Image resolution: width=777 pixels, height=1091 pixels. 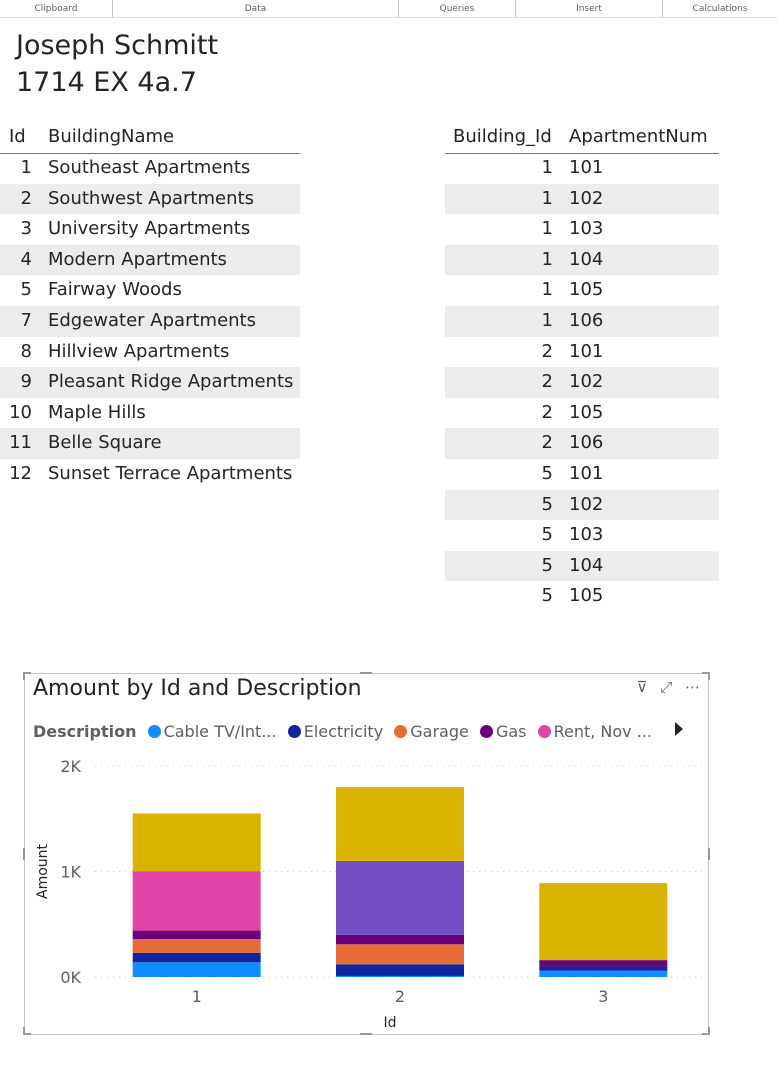 I want to click on table-row: 1 Southeast Apartments, so click(x=150, y=168).